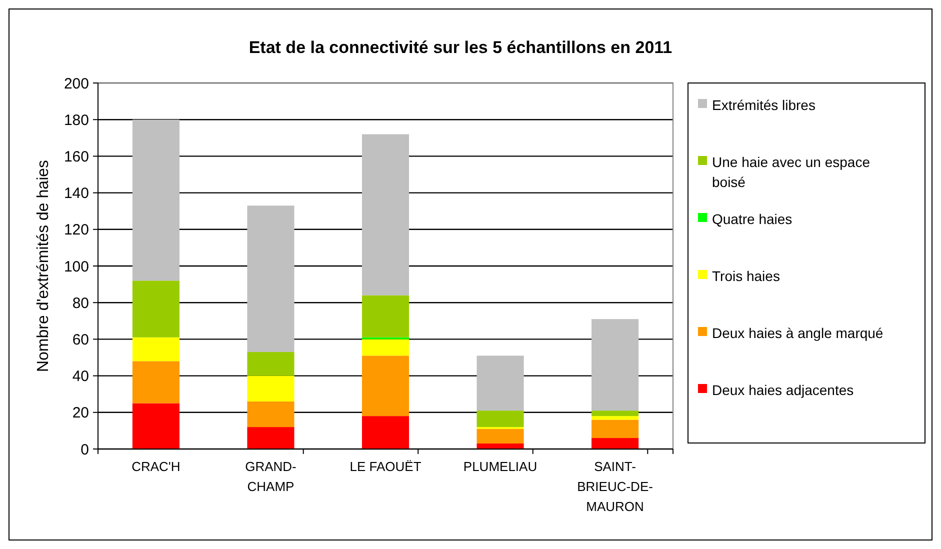 This screenshot has height=549, width=941. I want to click on legend-label: Deux haies adjacentes, so click(783, 390).